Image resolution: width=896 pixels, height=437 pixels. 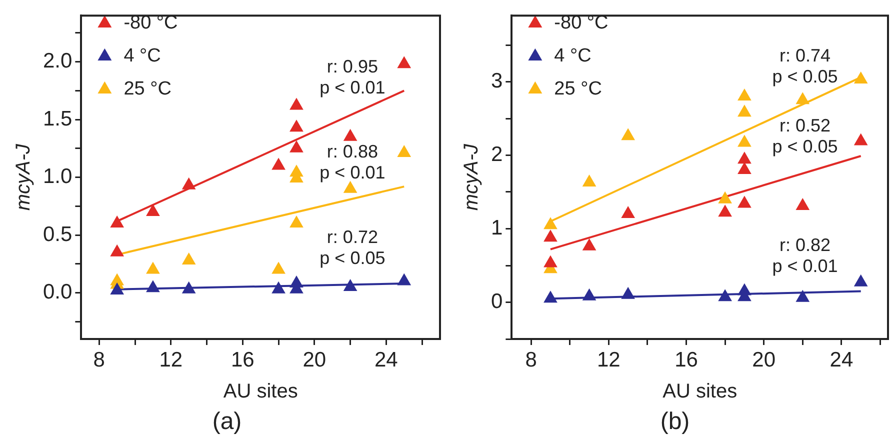 I want to click on y-tick-label: 0.5, so click(x=57, y=234).